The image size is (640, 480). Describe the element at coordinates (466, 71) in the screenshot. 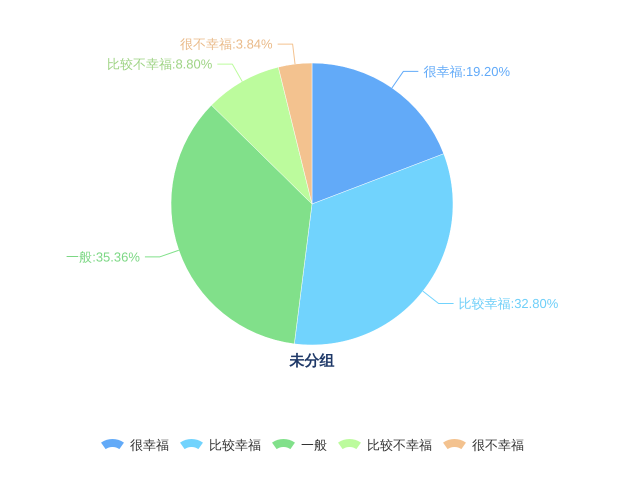

I see `data-label: 很幸福:19.20%` at that location.